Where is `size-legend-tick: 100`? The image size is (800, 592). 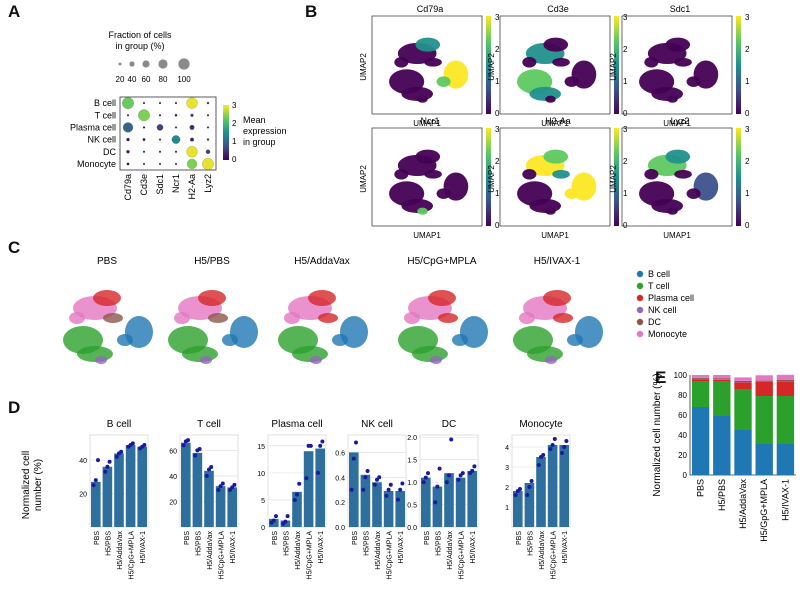
size-legend-tick: 100 is located at coordinates (184, 79).